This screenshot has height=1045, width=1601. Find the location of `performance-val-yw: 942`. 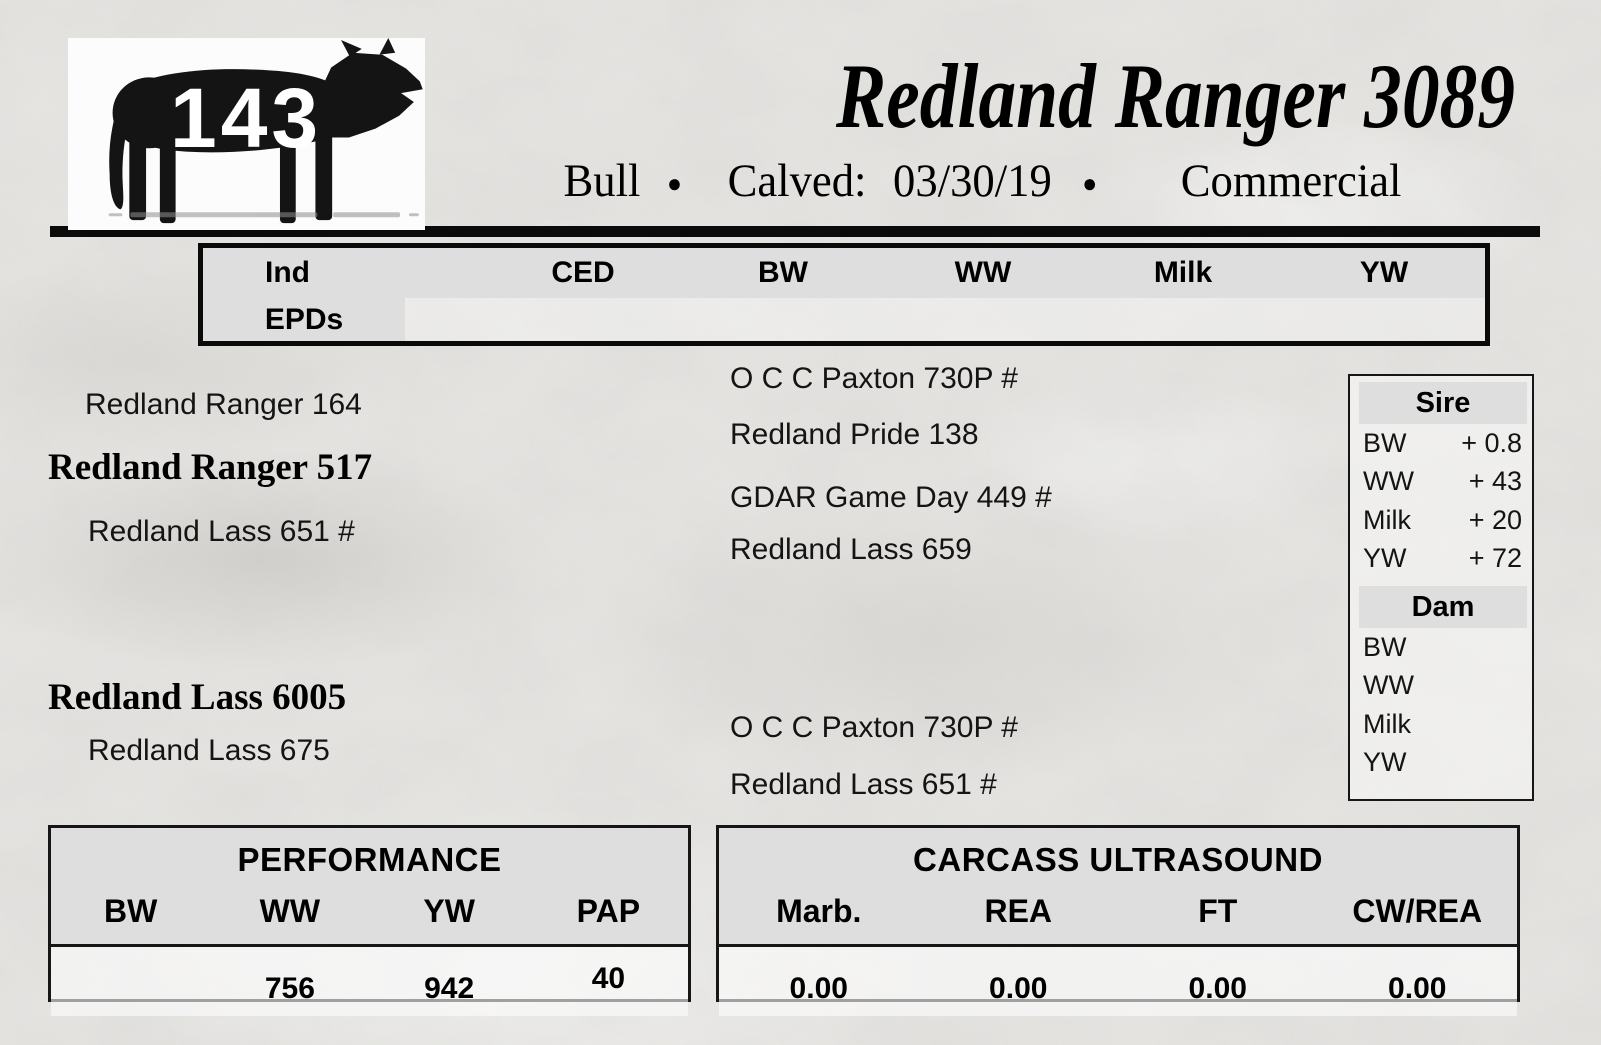

performance-val-yw: 942 is located at coordinates (449, 988).